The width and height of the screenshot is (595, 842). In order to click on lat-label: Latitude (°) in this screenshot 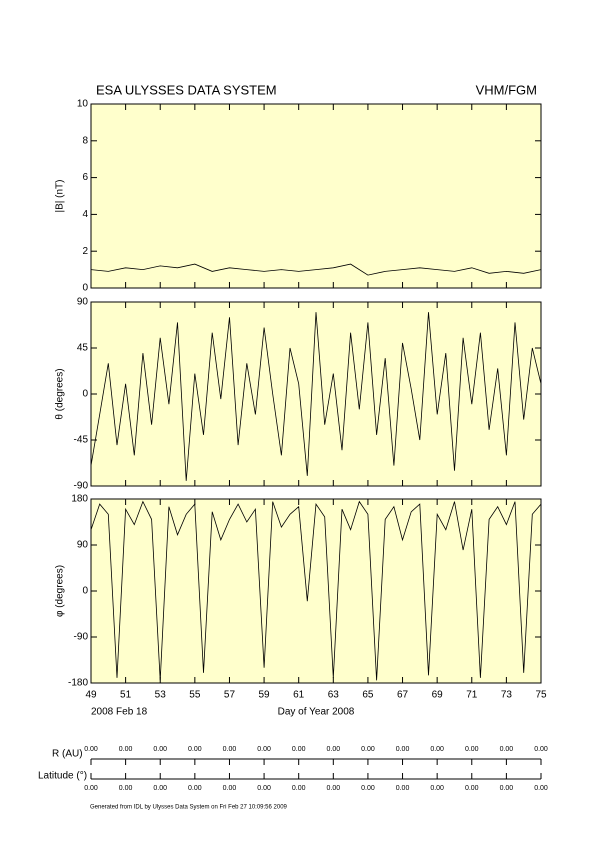, I will do `click(62, 776)`.